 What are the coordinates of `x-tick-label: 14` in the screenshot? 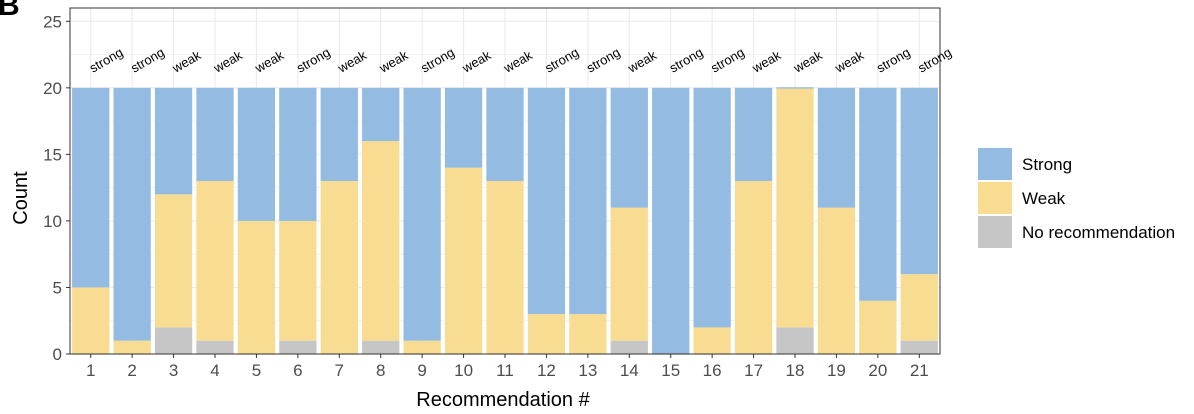 It's located at (629, 370).